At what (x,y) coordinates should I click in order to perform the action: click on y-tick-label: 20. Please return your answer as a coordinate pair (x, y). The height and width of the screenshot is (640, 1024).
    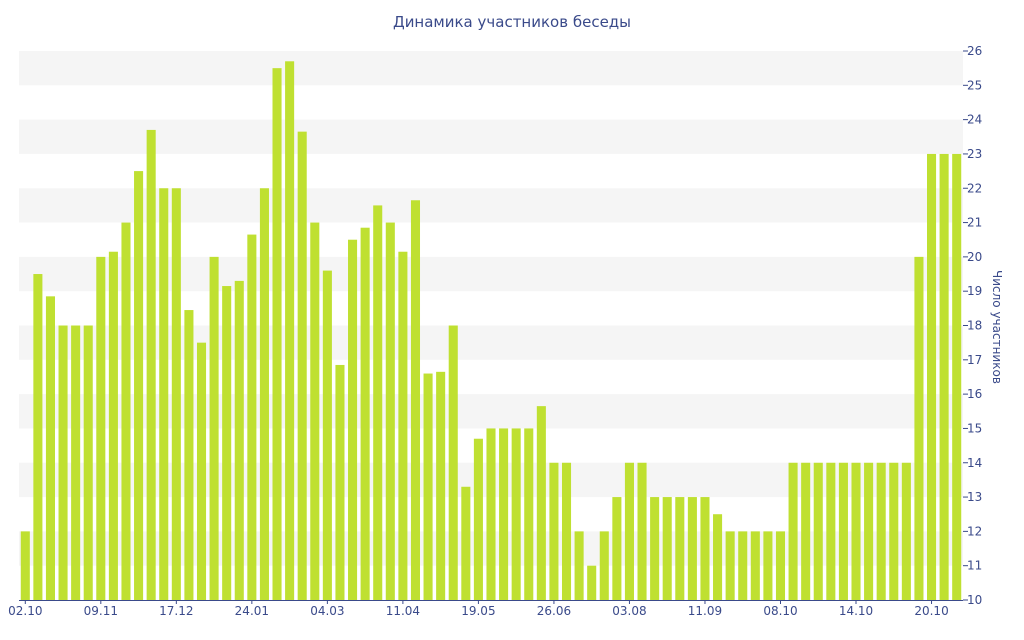
    Looking at the image, I should click on (974, 257).